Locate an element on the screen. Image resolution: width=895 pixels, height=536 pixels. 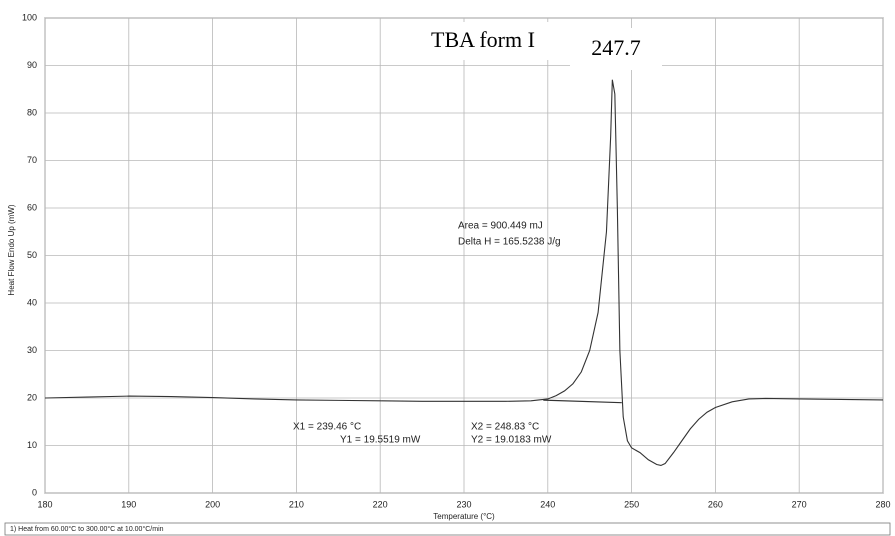
annotation: X2 = 248.83 °C is located at coordinates (505, 427).